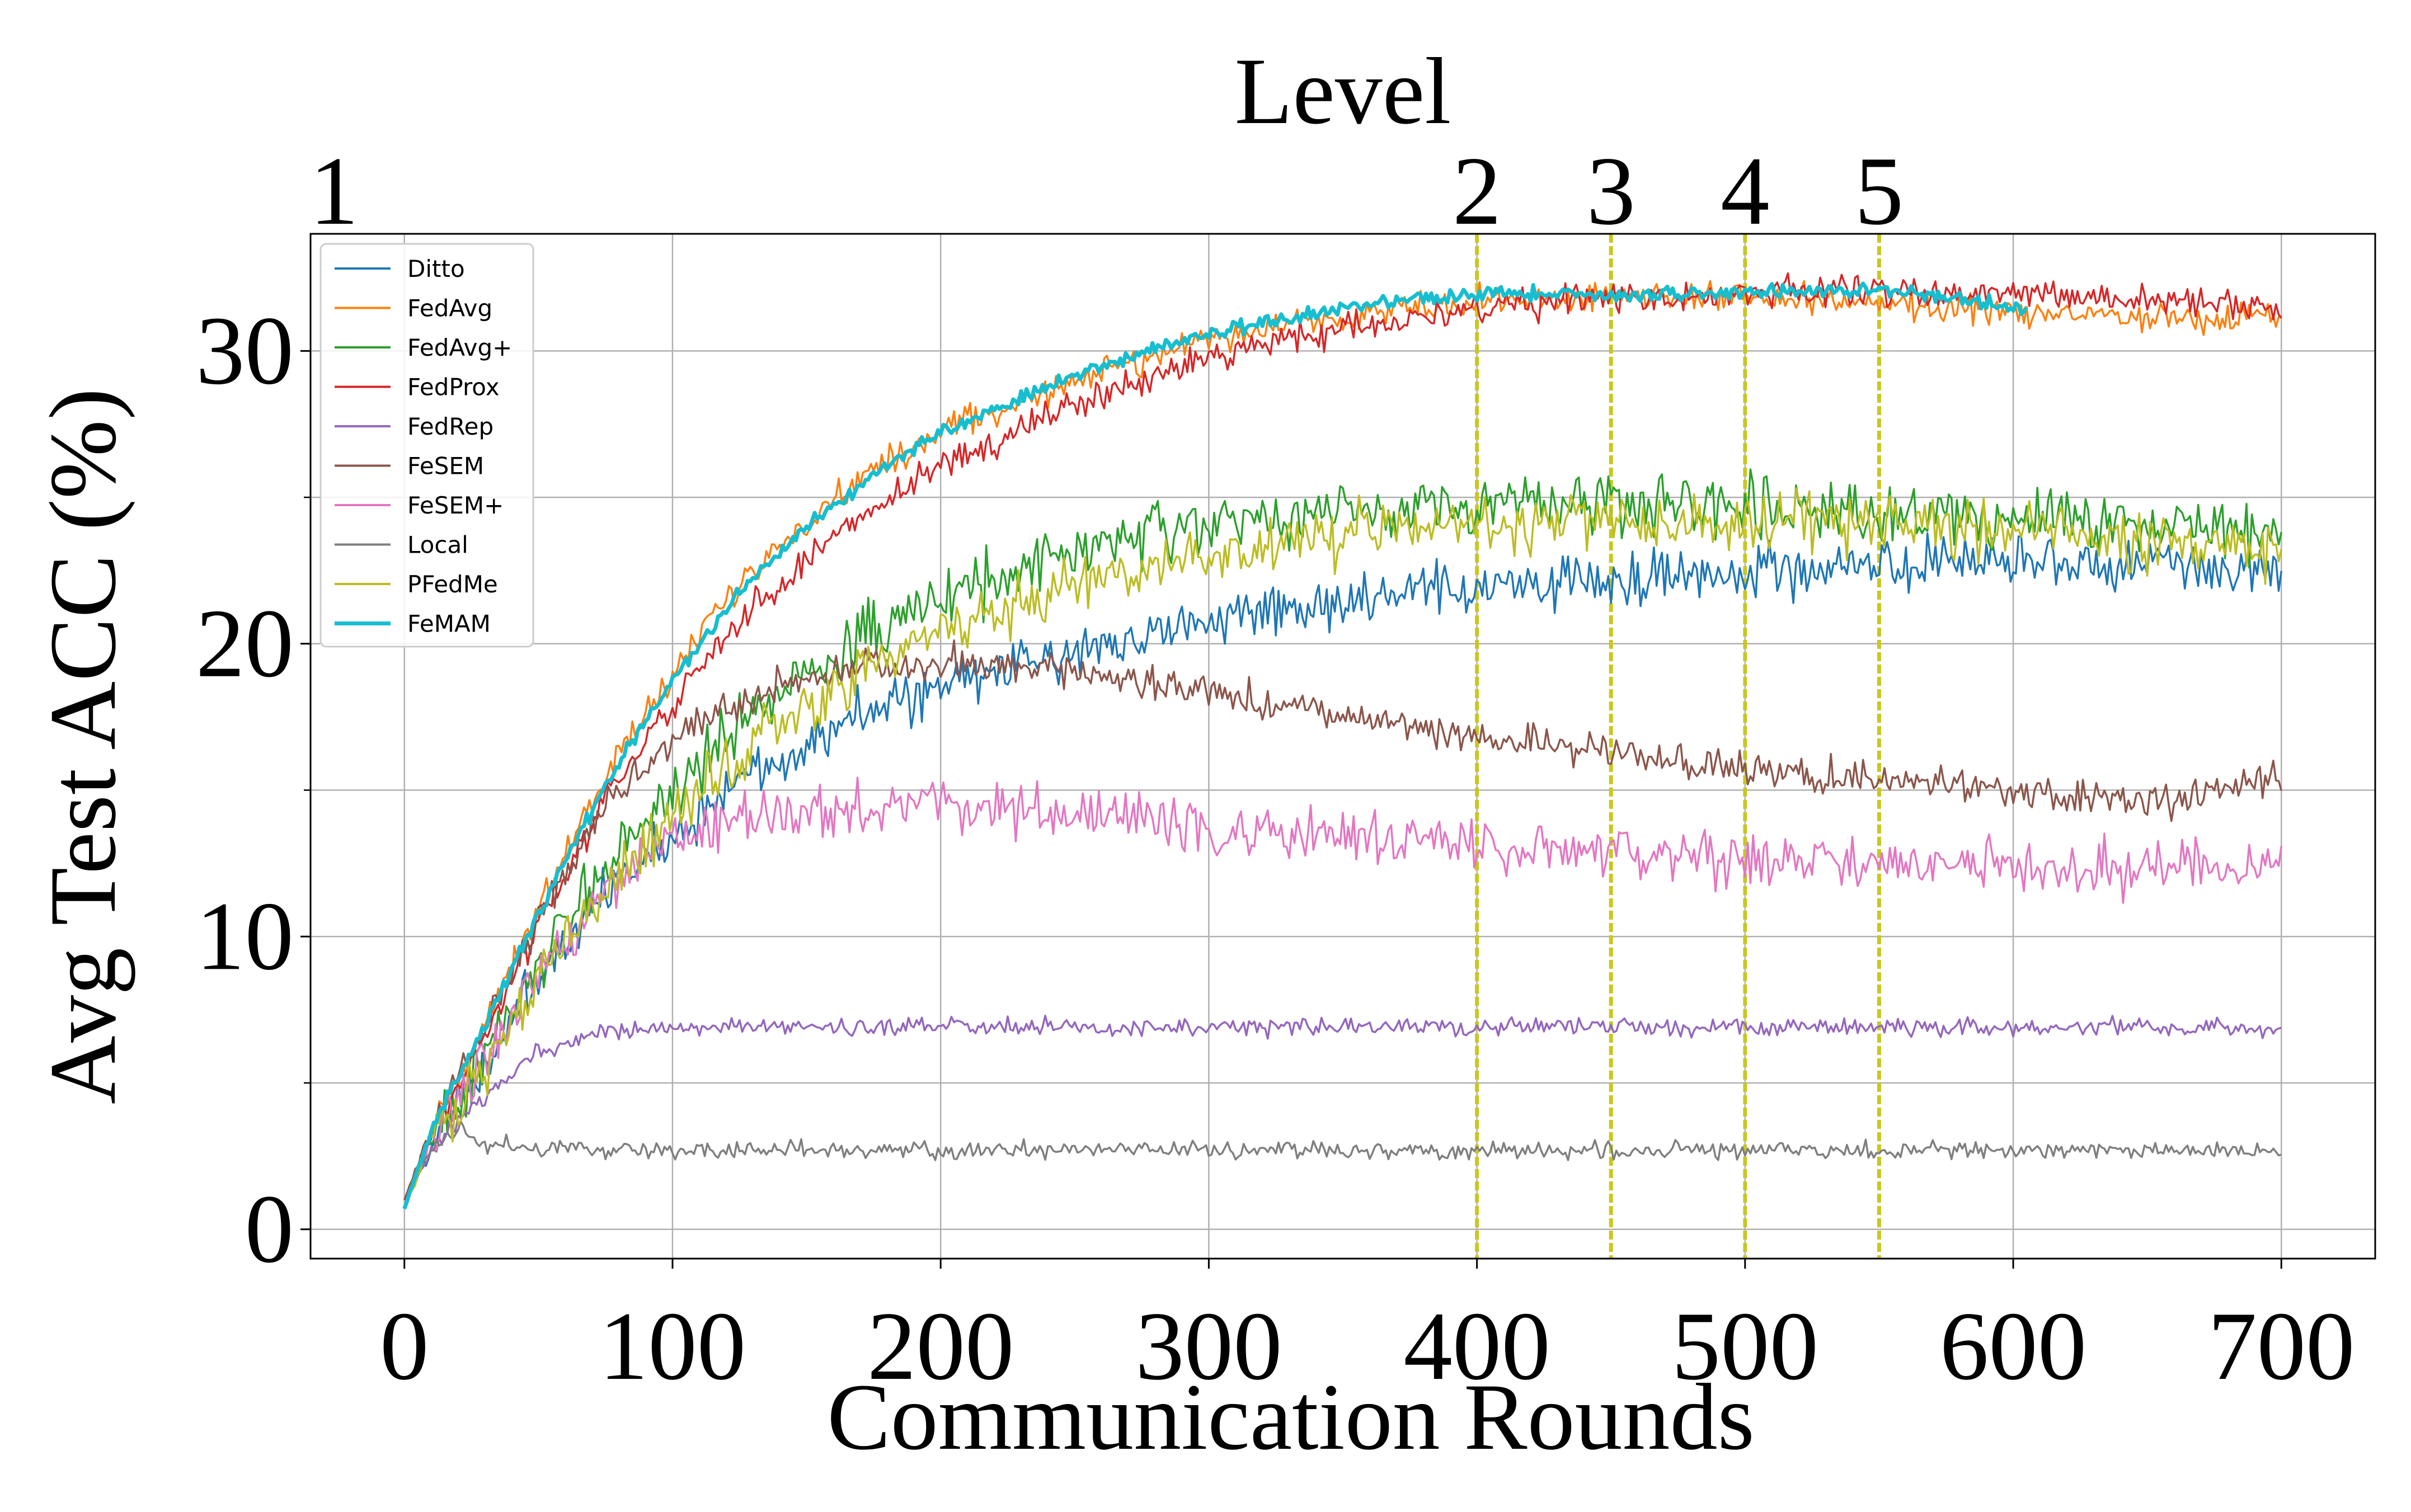 Image resolution: width=2411 pixels, height=1512 pixels. I want to click on level-label: 3, so click(1610, 191).